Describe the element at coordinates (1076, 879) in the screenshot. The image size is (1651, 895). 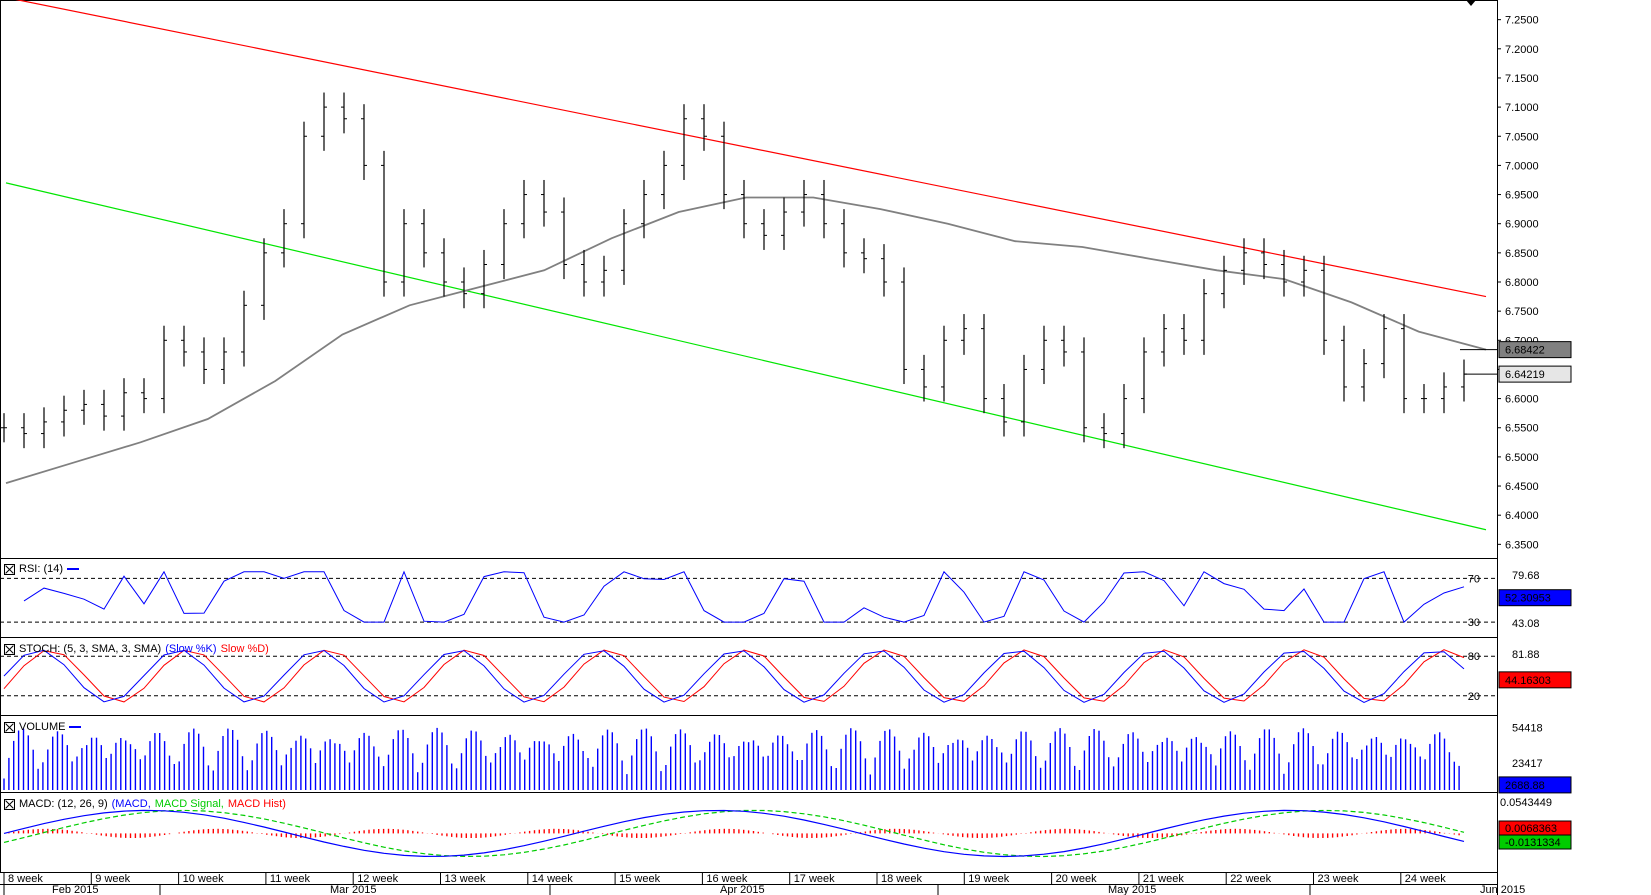
I see `week-label: 20 week` at that location.